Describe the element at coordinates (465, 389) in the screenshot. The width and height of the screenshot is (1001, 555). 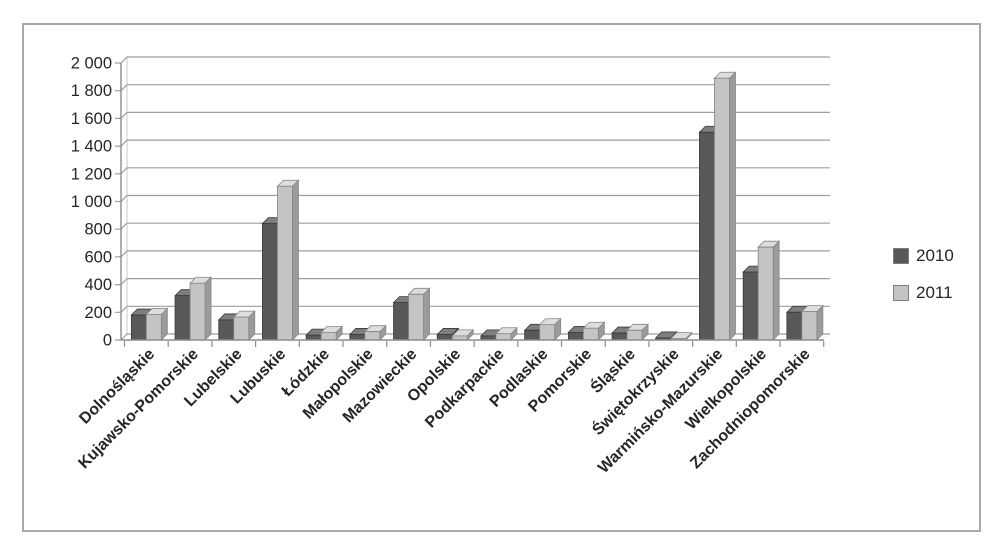
I see `x-category-label: Podkarpackie` at that location.